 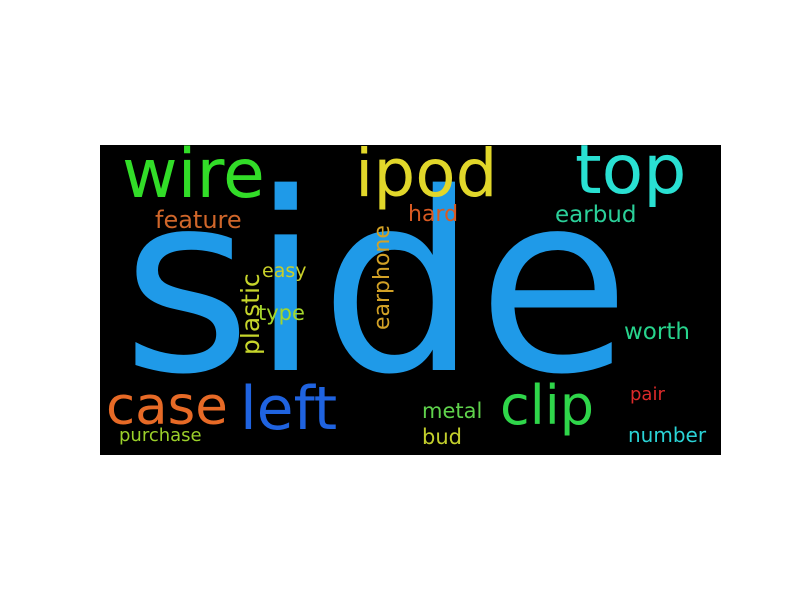 I want to click on word-ipod: ipod, so click(x=426, y=178).